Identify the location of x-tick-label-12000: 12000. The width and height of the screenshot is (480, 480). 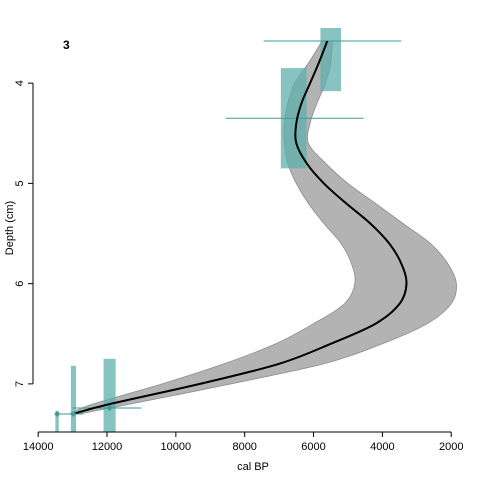
(107, 447).